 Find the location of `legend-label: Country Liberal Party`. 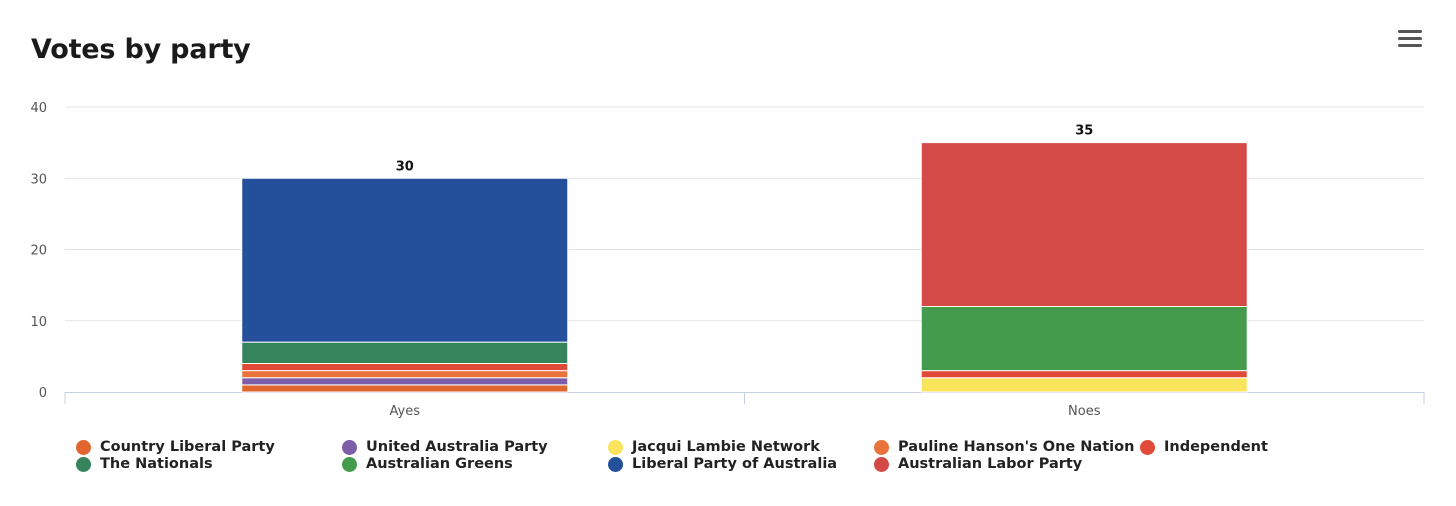

legend-label: Country Liberal Party is located at coordinates (187, 447).